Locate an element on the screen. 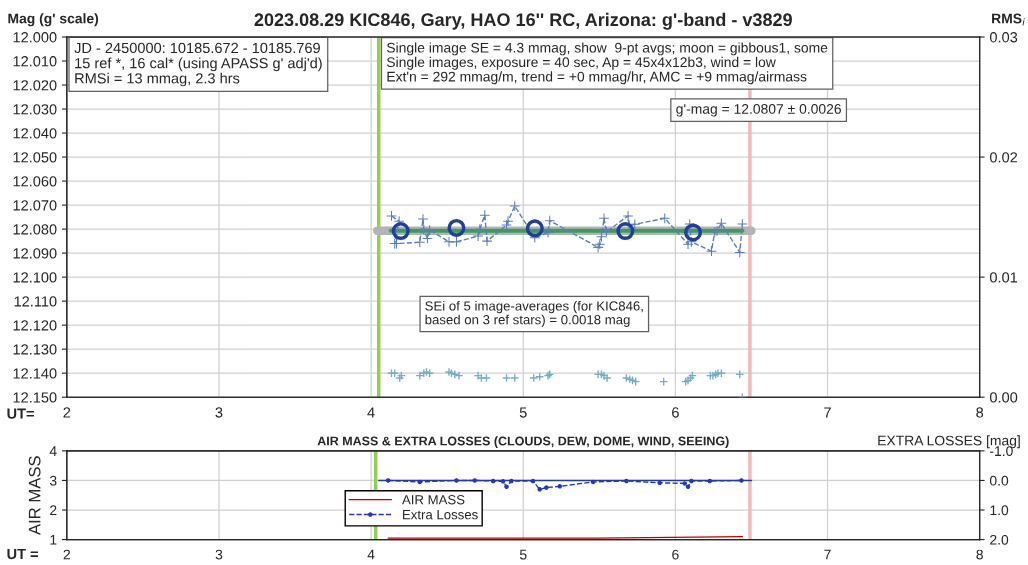 The image size is (1028, 565). x-axis-title: UT = is located at coordinates (22, 554).